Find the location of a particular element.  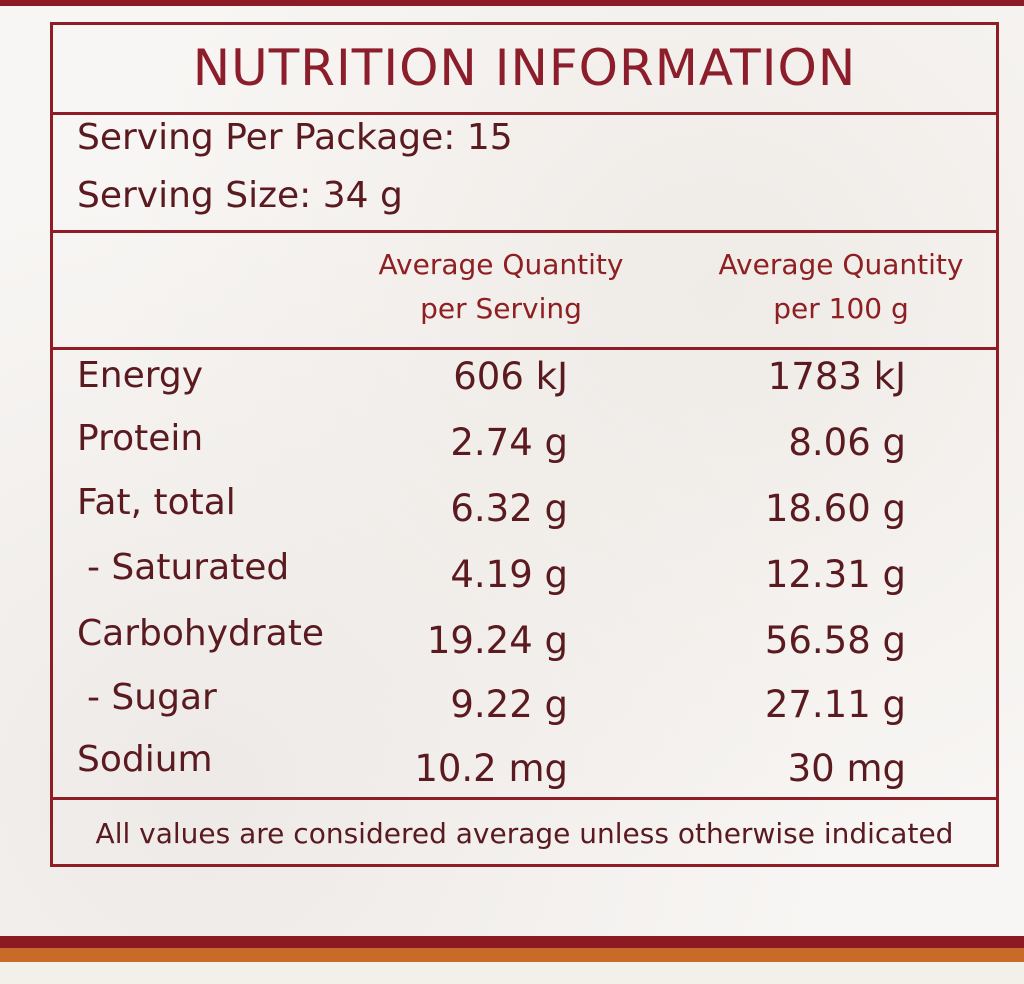

row-label-saturated: - Saturated is located at coordinates (188, 567).